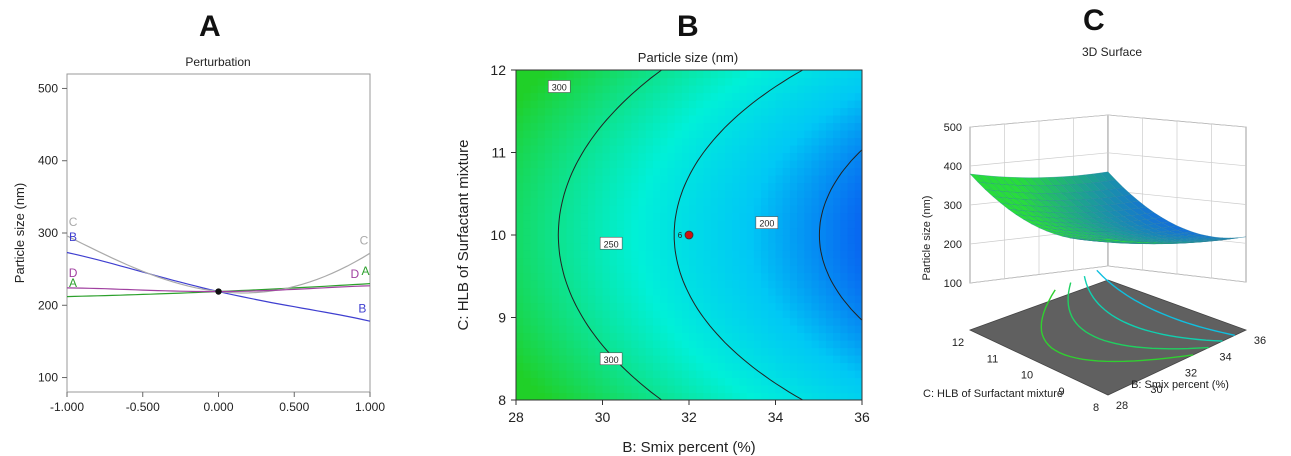 The image size is (1291, 456). Describe the element at coordinates (993, 394) in the screenshot. I see `surface-y-axis-label: C: HLB of Surfactant mixture` at that location.